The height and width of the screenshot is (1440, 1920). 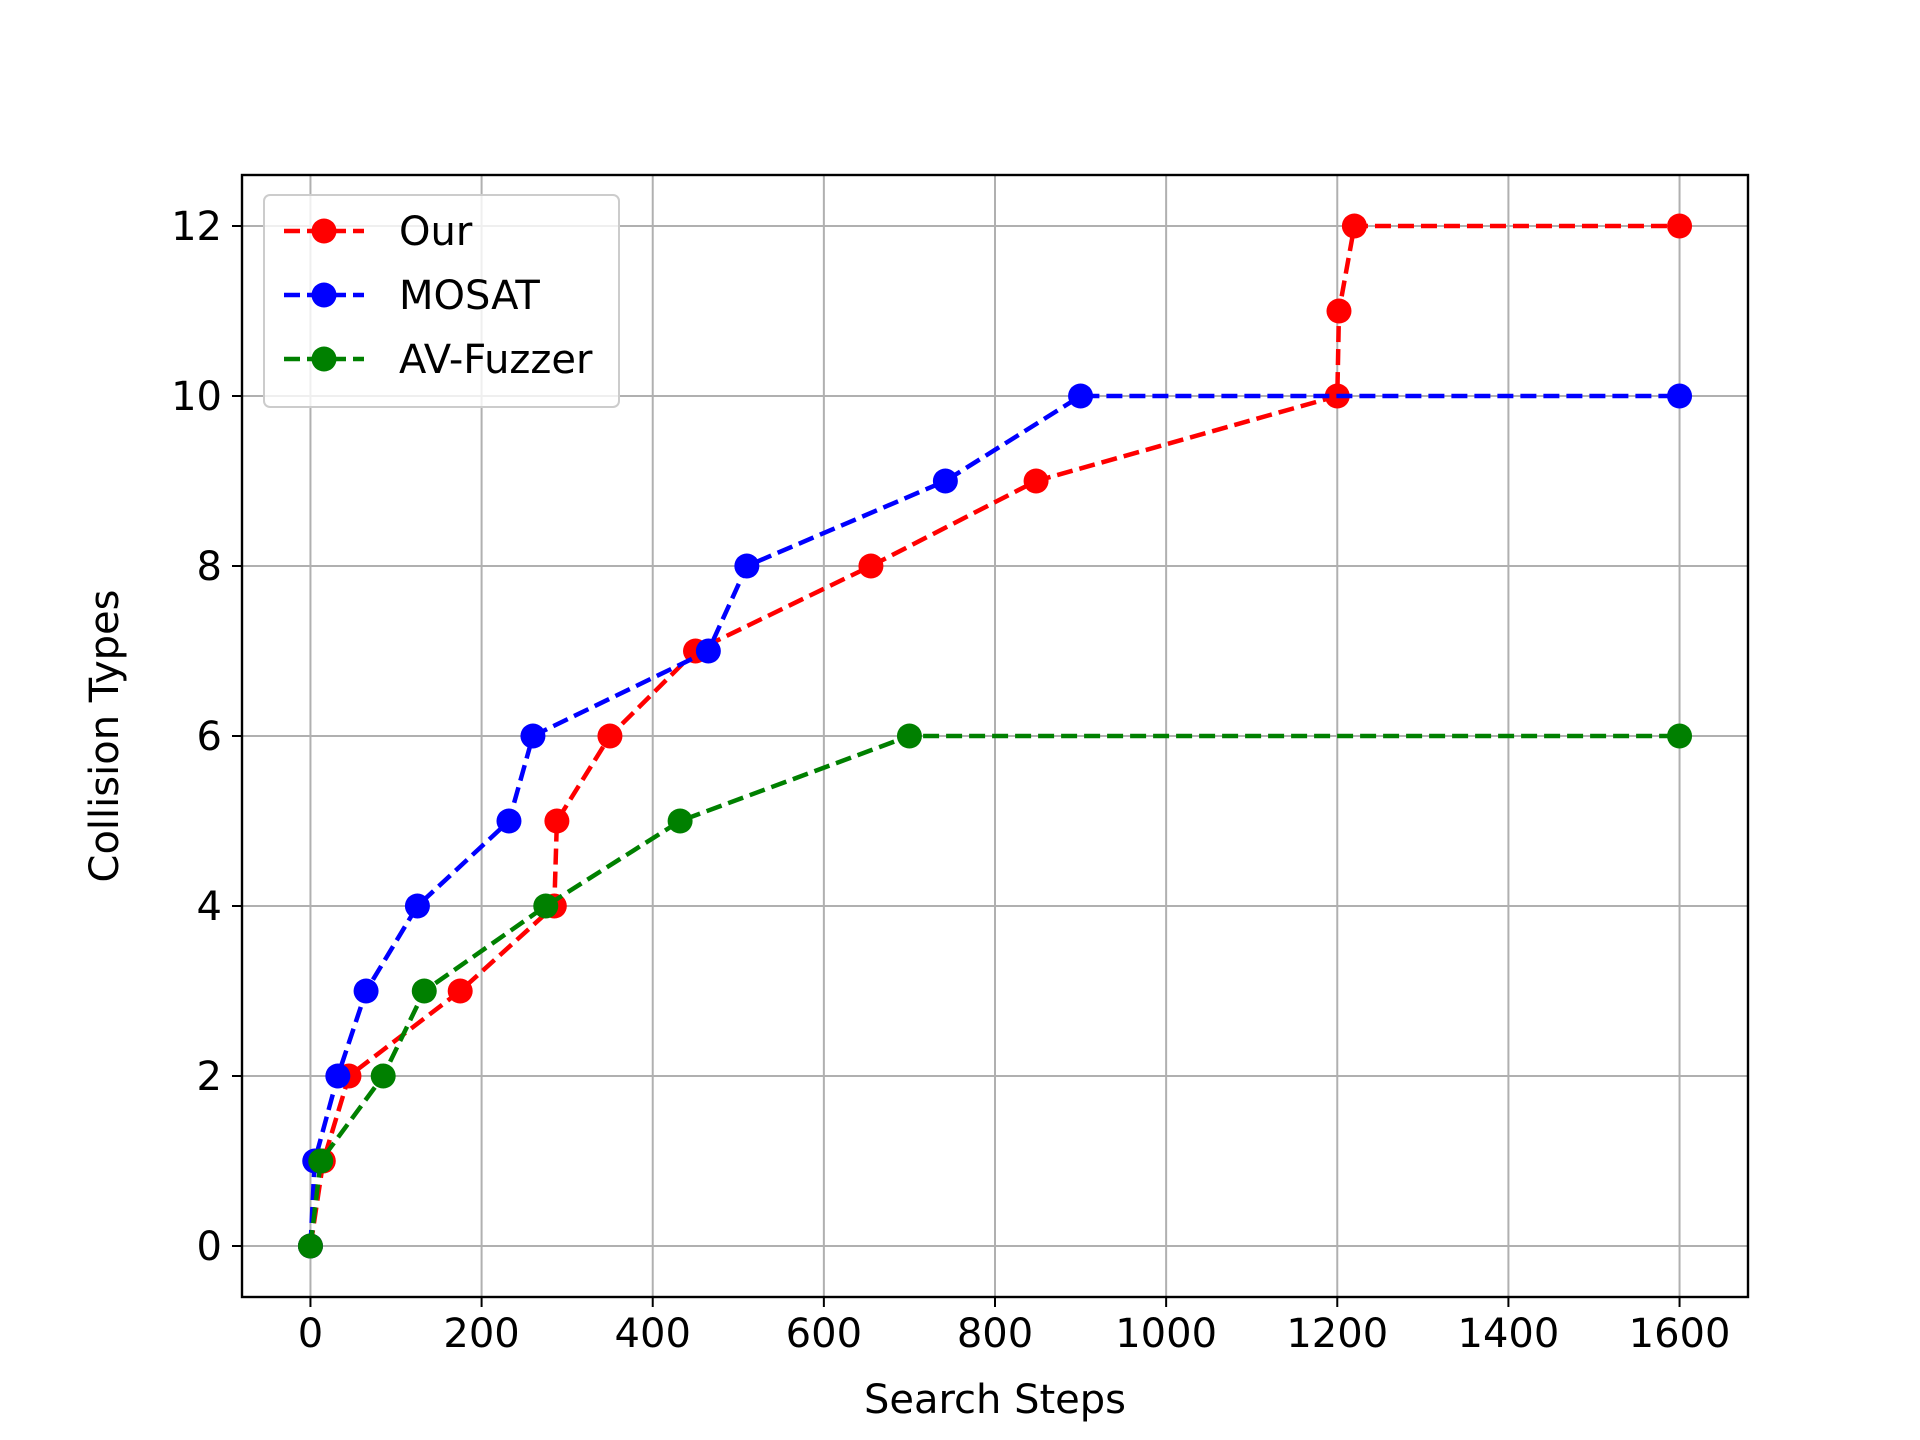 I want to click on legend-item: AV-Fuzzer, so click(x=438, y=360).